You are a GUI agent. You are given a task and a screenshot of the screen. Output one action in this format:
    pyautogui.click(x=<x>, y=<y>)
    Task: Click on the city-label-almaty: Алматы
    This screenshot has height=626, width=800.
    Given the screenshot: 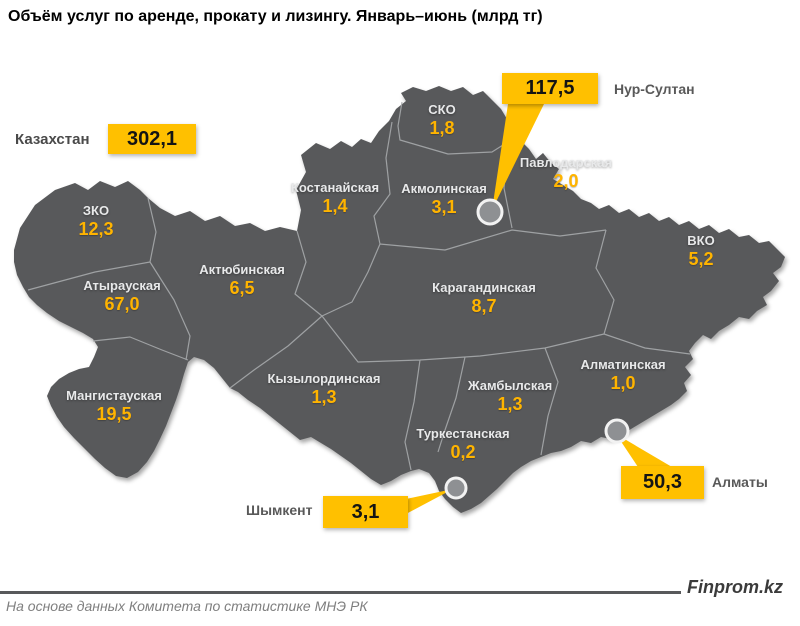 What is the action you would take?
    pyautogui.click(x=740, y=482)
    